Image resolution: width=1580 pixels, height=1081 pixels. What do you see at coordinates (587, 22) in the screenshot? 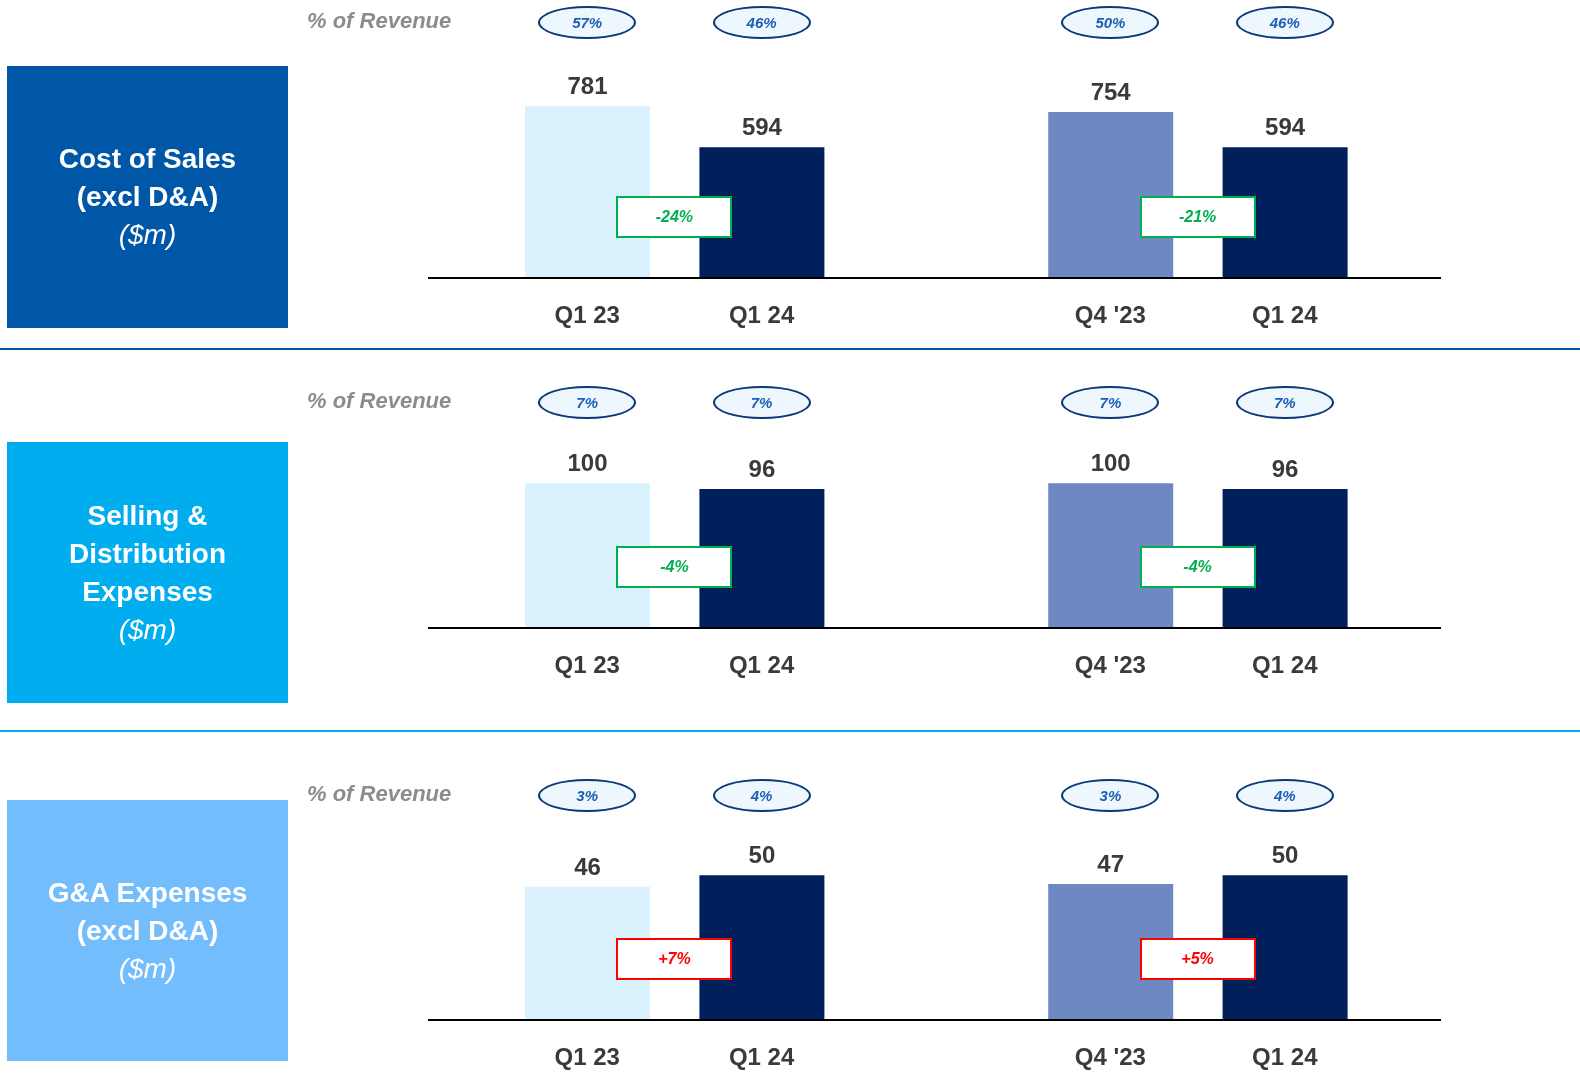
I see `text: 57%` at bounding box center [587, 22].